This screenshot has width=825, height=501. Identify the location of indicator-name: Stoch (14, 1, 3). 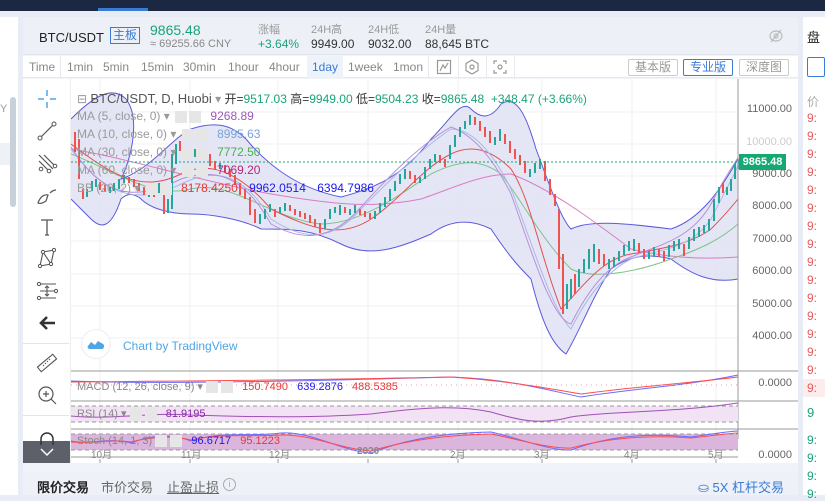
(115, 441).